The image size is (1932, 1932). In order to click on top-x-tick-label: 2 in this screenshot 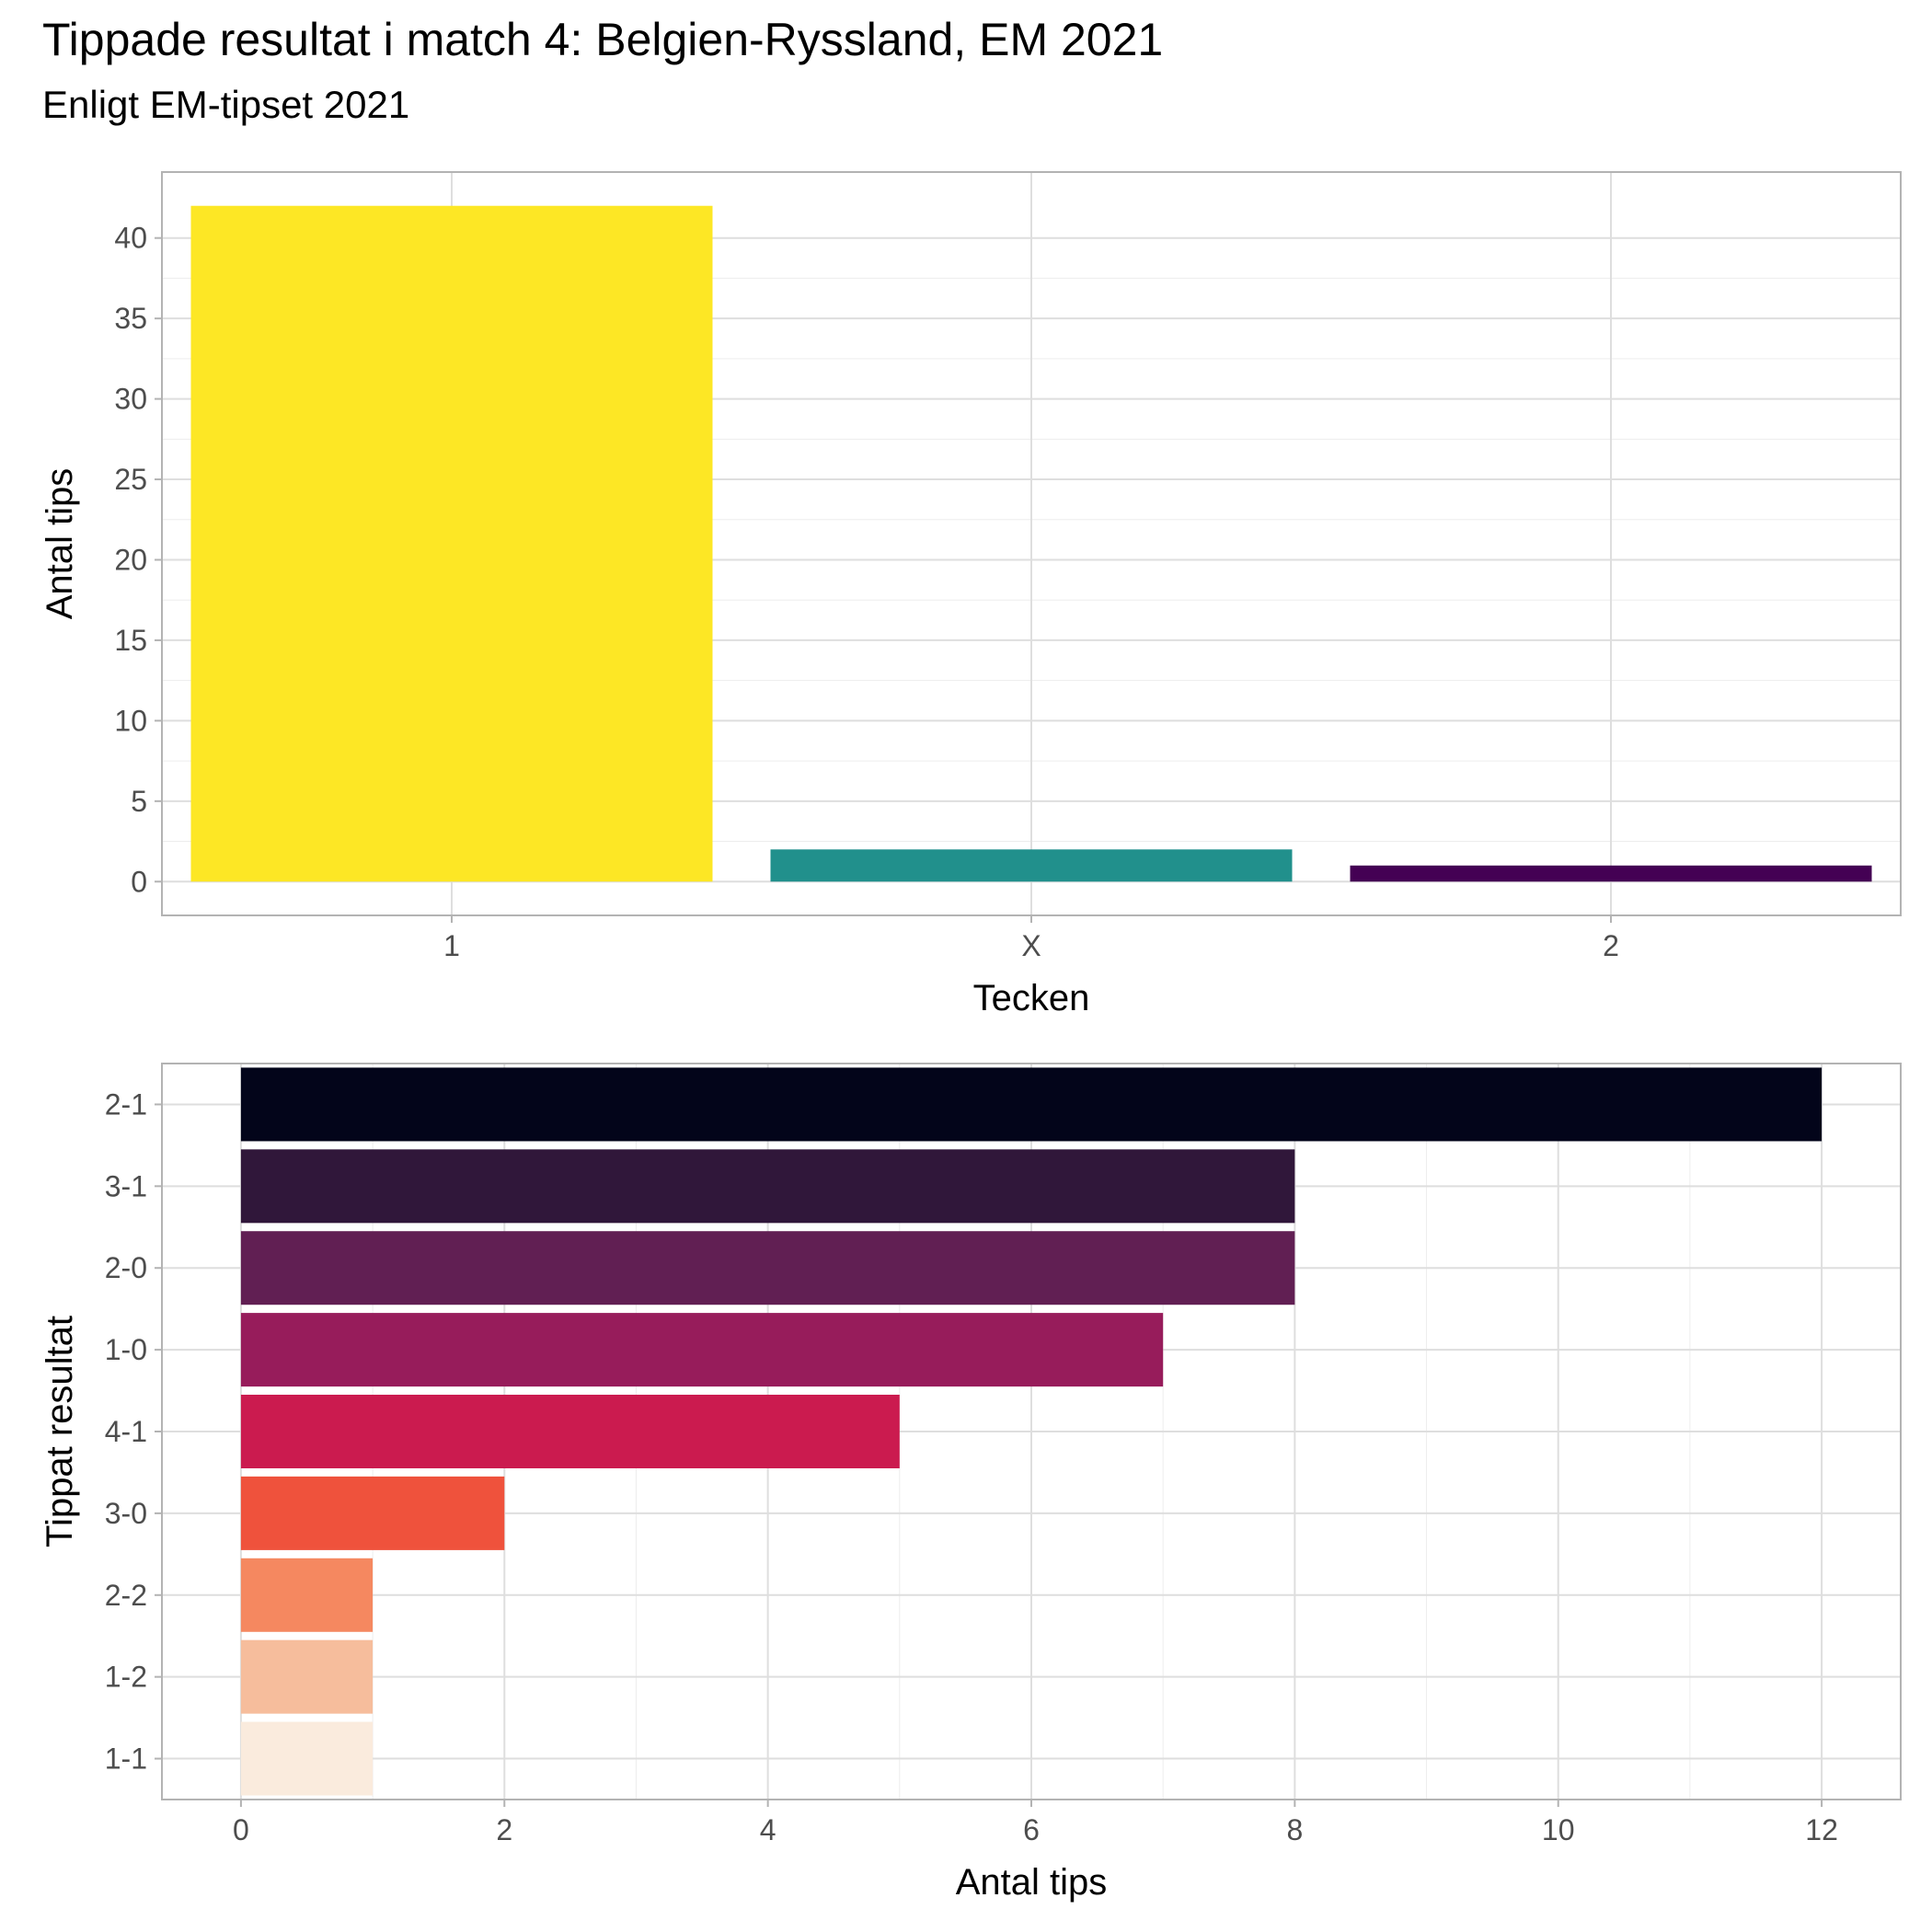, I will do `click(1611, 945)`.